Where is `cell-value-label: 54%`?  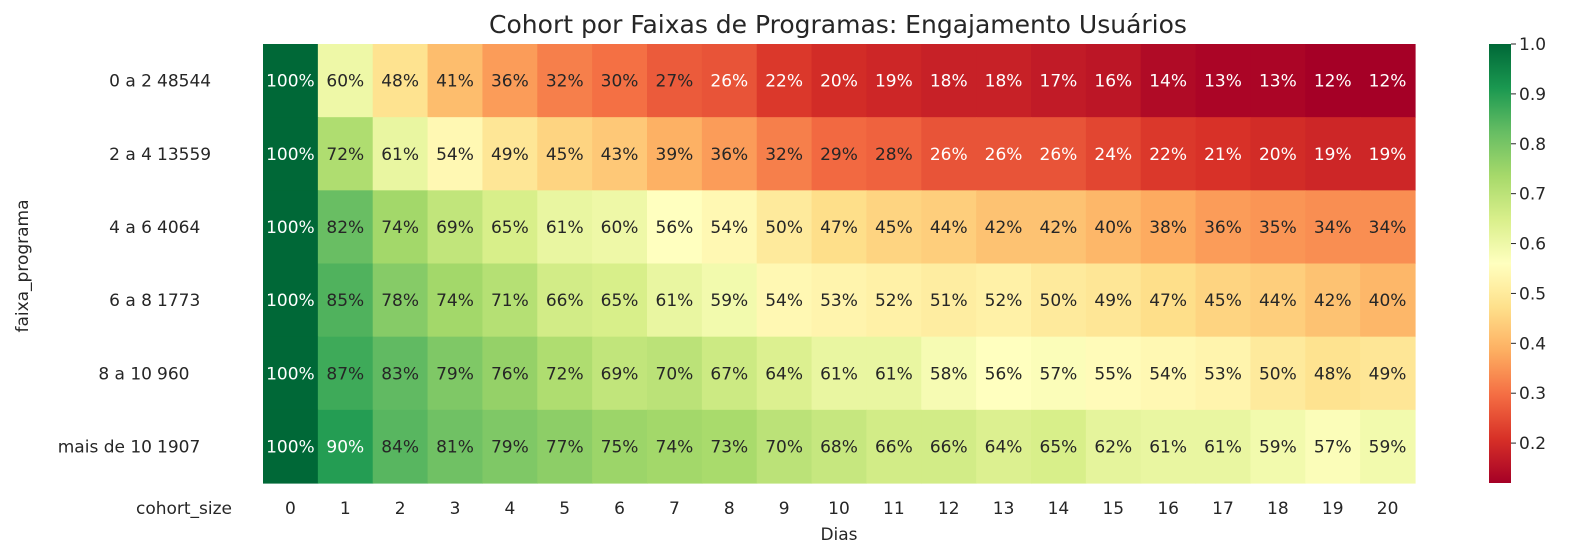 cell-value-label: 54% is located at coordinates (455, 155).